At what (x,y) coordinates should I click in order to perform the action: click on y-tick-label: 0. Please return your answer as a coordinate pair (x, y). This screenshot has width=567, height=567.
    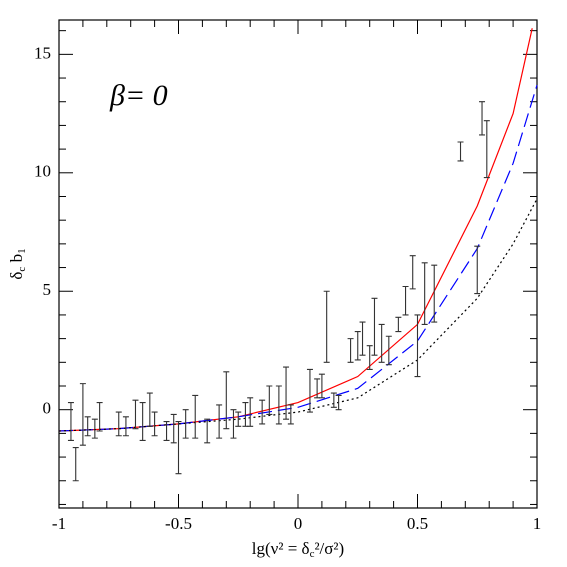
    Looking at the image, I should click on (47, 408).